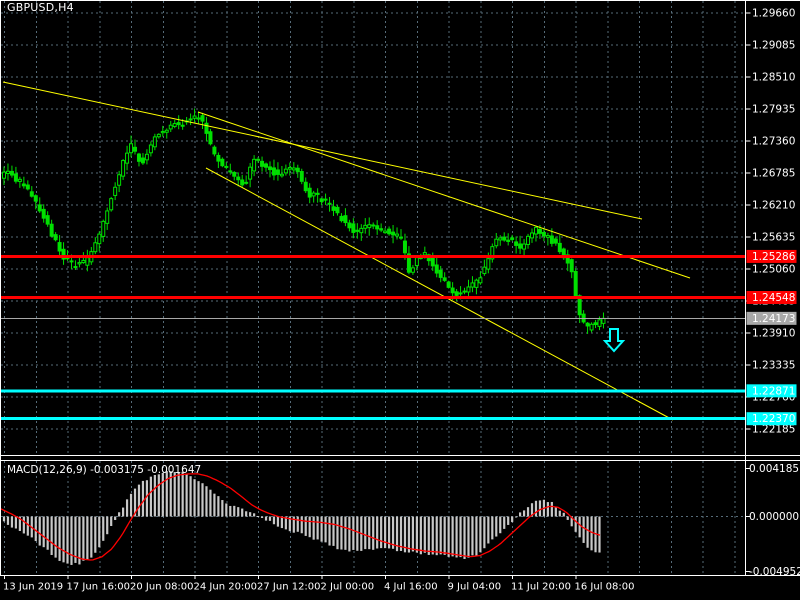 The image size is (800, 600). I want to click on macd-axis-label: 0.000000, so click(774, 517).